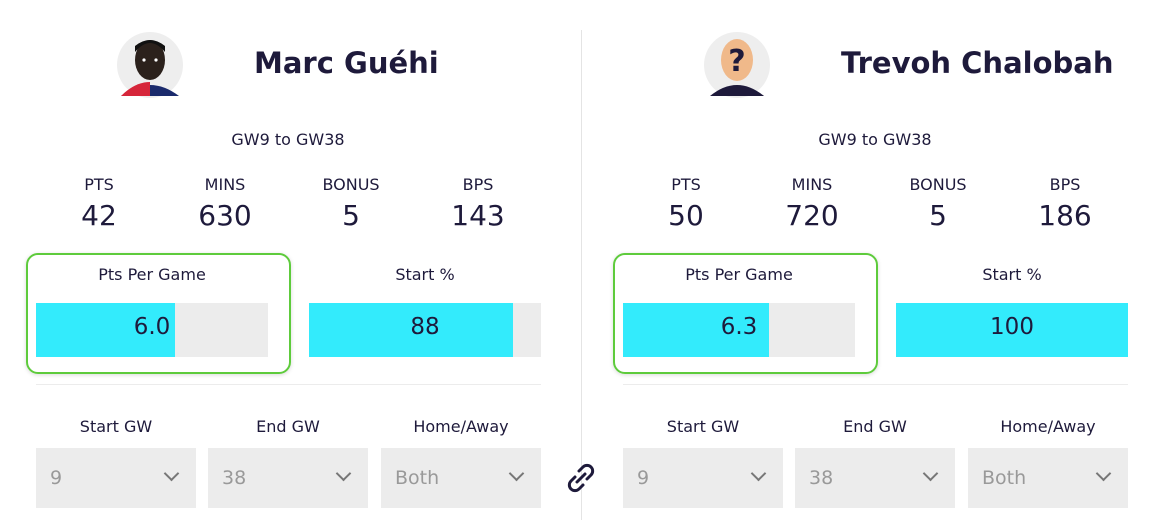 The image size is (1158, 520). I want to click on bar-value: 6.0, so click(152, 327).